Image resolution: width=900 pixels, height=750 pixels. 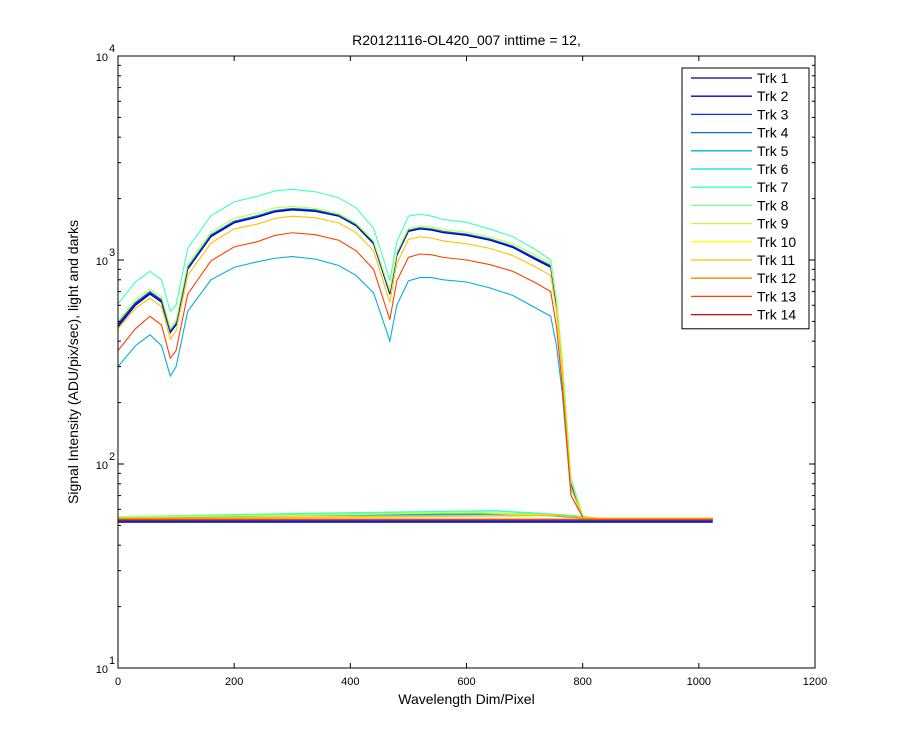 I want to click on legend-box, so click(x=745, y=198).